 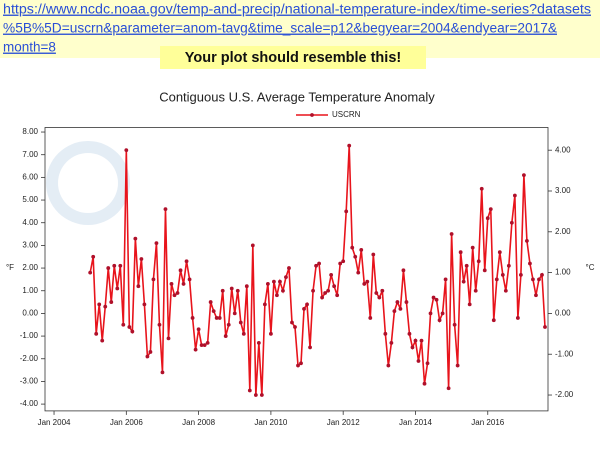 I want to click on y2-tick-label: 4.00, so click(x=563, y=149).